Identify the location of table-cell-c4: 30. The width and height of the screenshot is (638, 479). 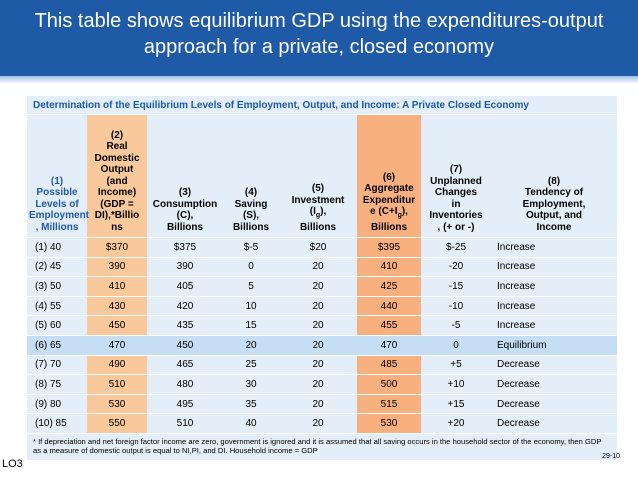
(251, 384).